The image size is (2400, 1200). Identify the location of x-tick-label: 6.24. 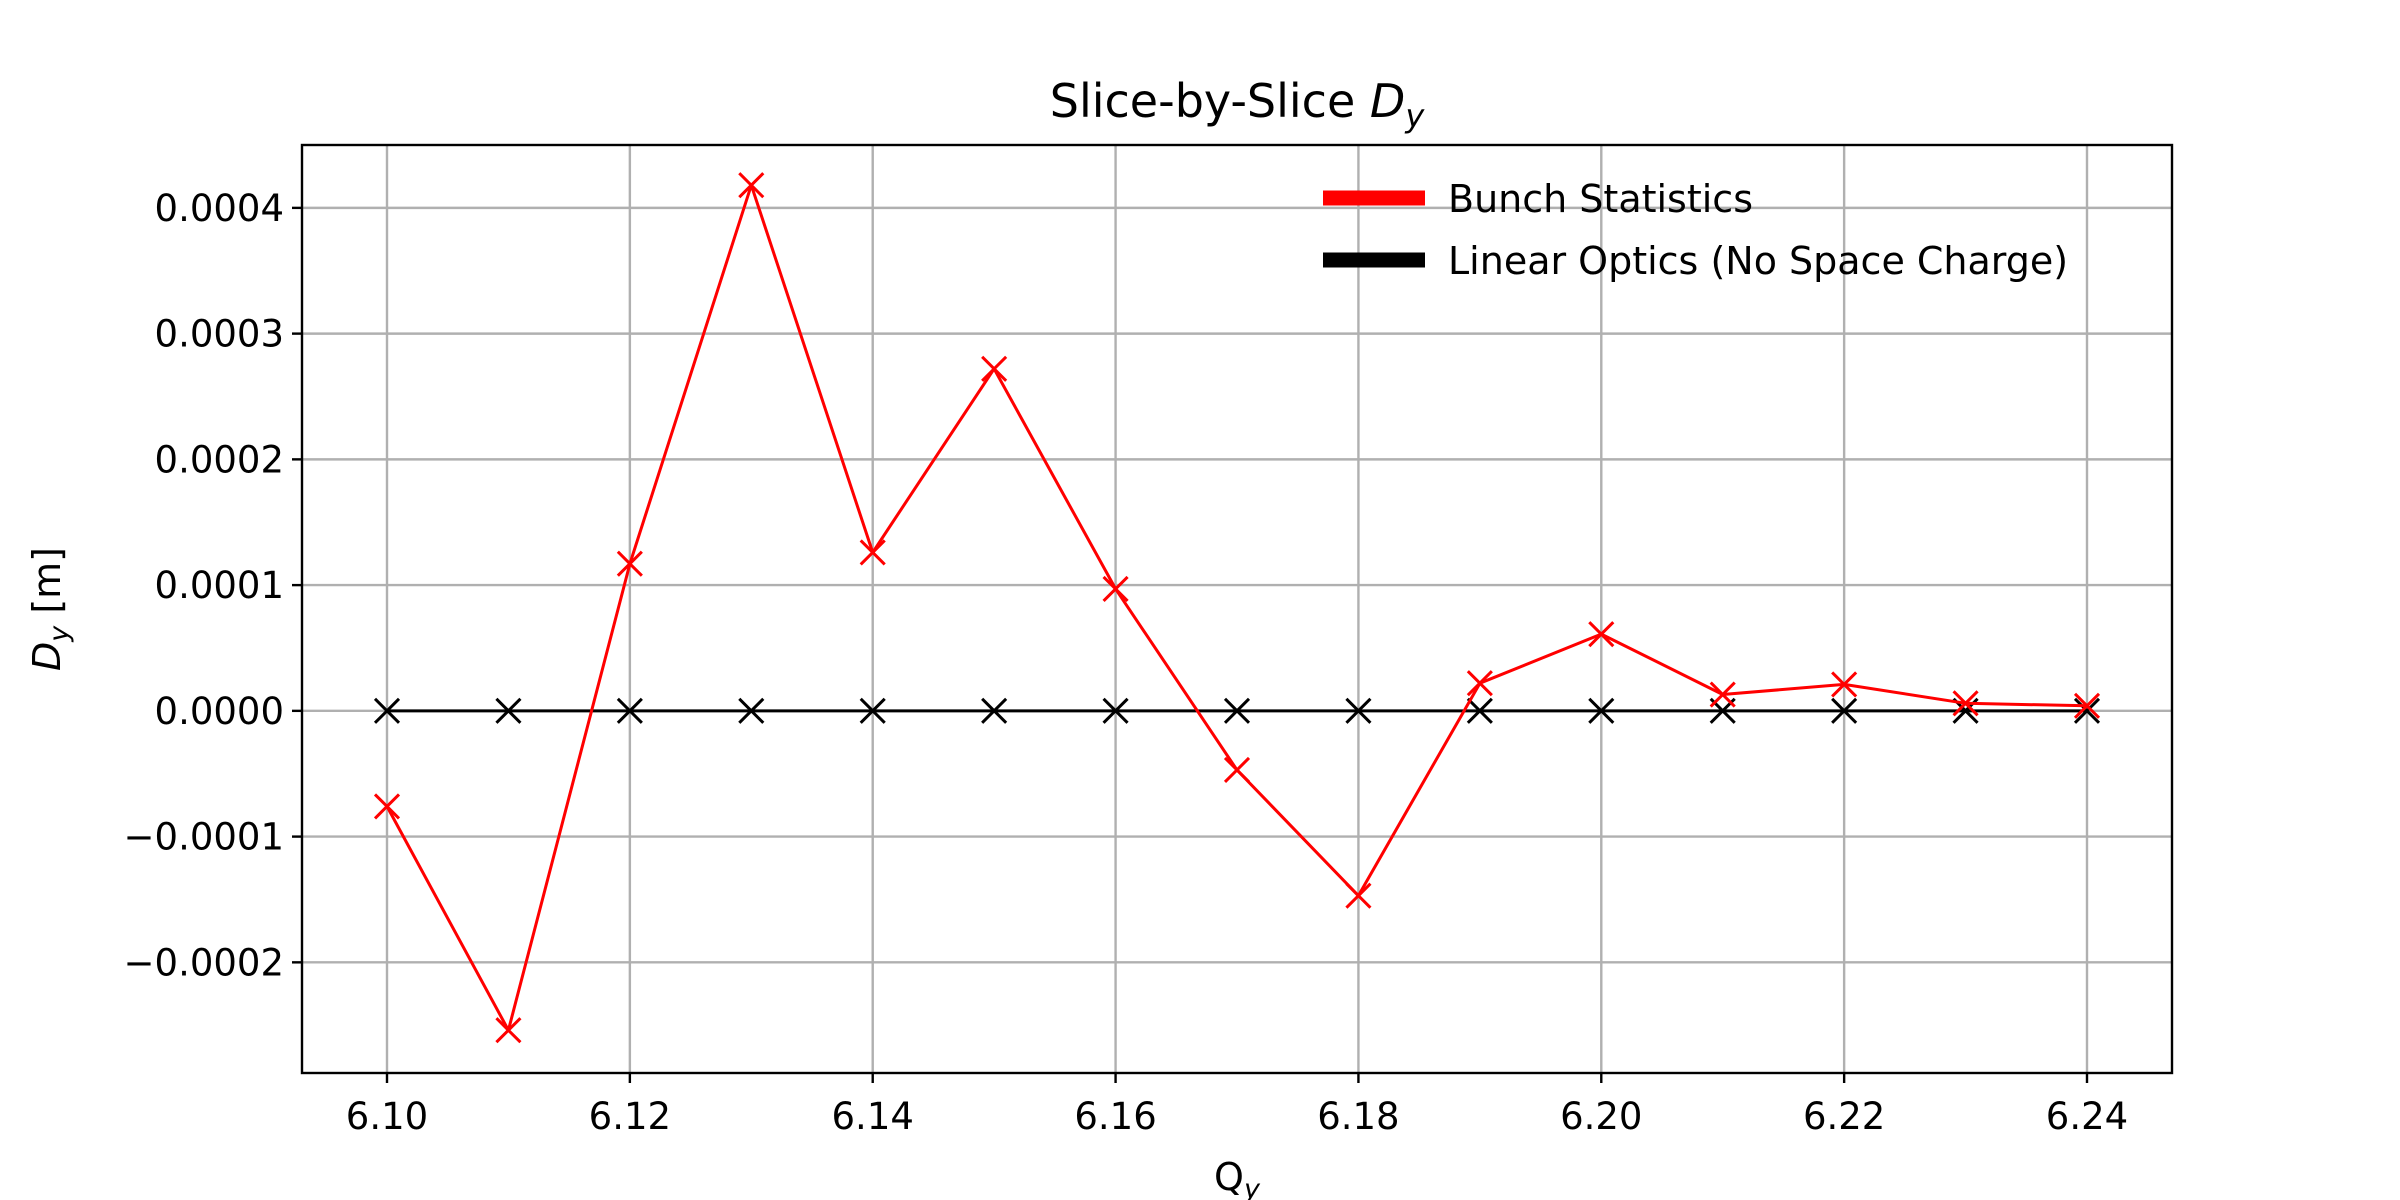
(2087, 1116).